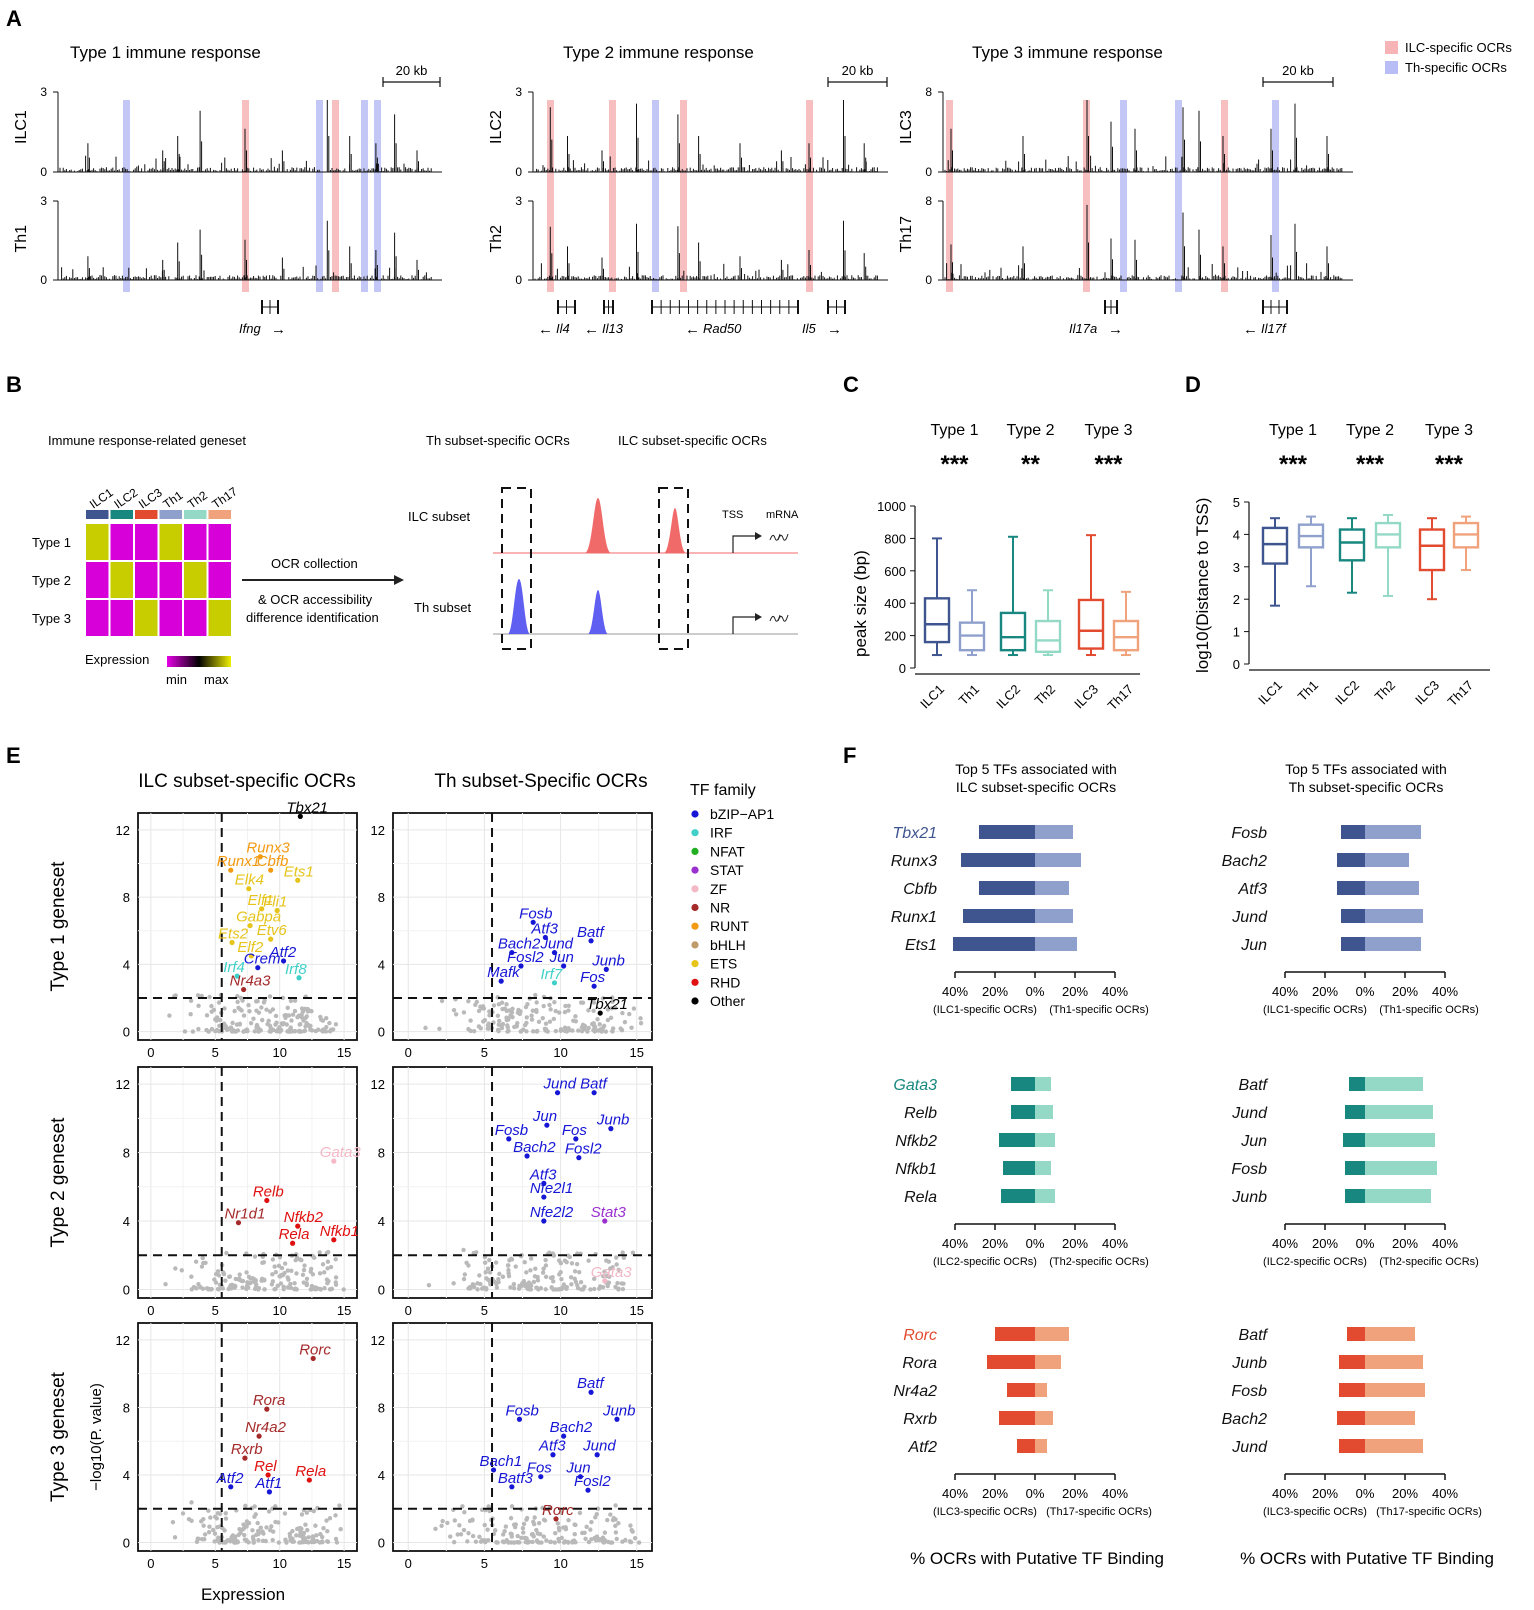 Image resolution: width=1534 pixels, height=1610 pixels. What do you see at coordinates (923, 1447) in the screenshot?
I see `tf-bar-label: Atf2` at bounding box center [923, 1447].